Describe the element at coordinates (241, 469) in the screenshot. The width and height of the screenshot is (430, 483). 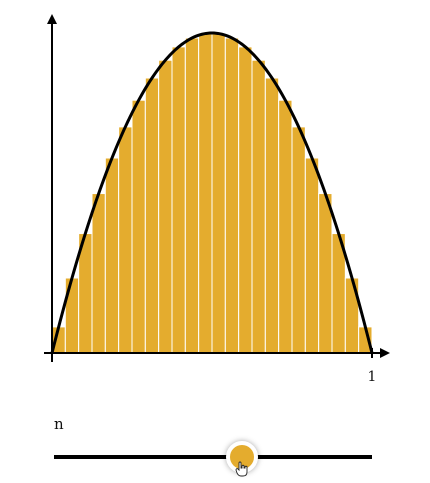
I see `hand-pointer-icon` at that location.